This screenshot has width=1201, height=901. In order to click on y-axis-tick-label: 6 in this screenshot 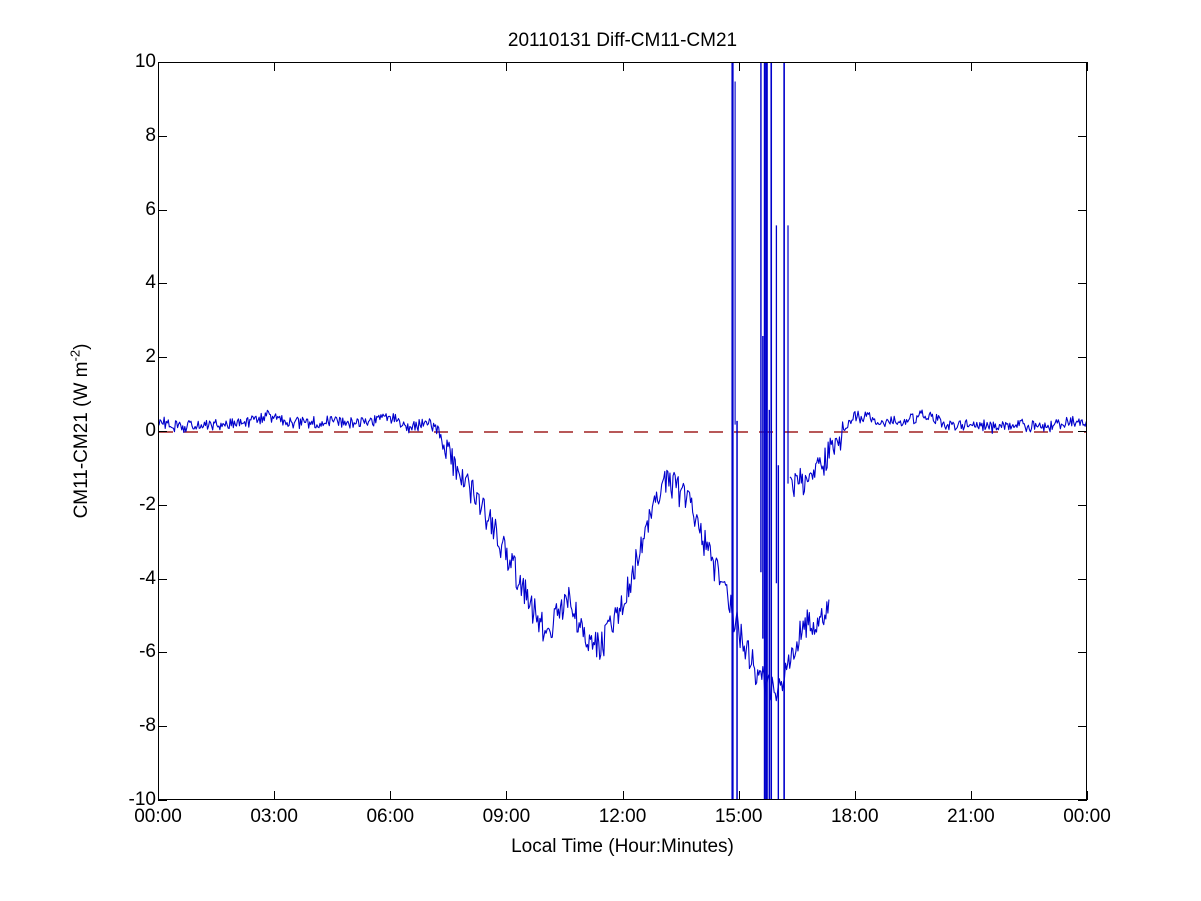, I will do `click(150, 209)`.